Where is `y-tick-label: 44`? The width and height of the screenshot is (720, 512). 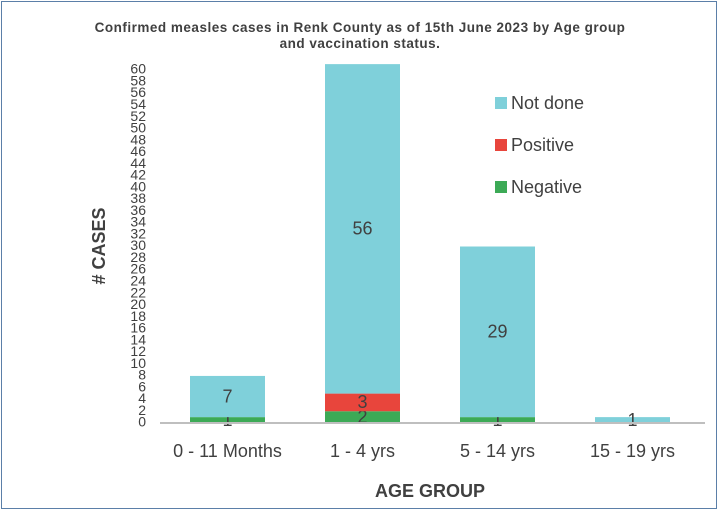 y-tick-label: 44 is located at coordinates (138, 163).